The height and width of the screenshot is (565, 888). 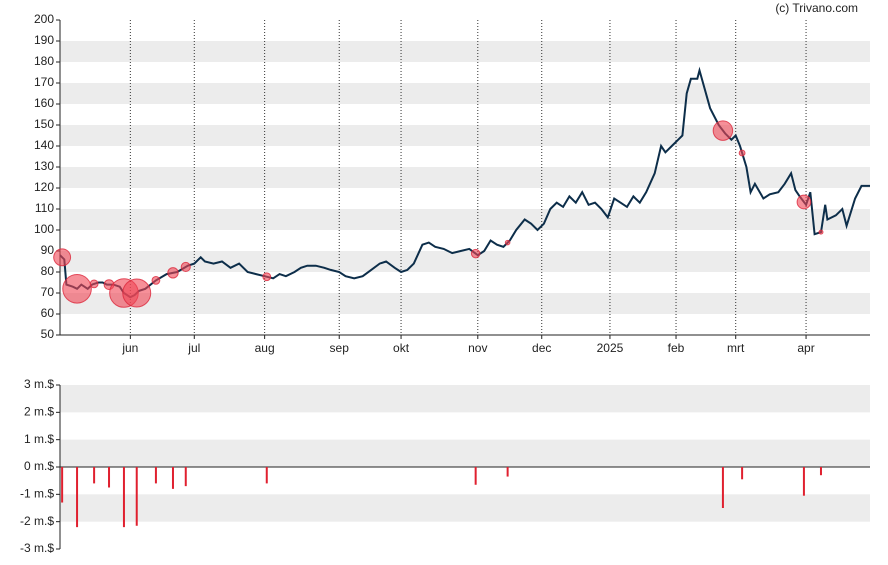 What do you see at coordinates (44, 229) in the screenshot?
I see `y-tick-label: 100` at bounding box center [44, 229].